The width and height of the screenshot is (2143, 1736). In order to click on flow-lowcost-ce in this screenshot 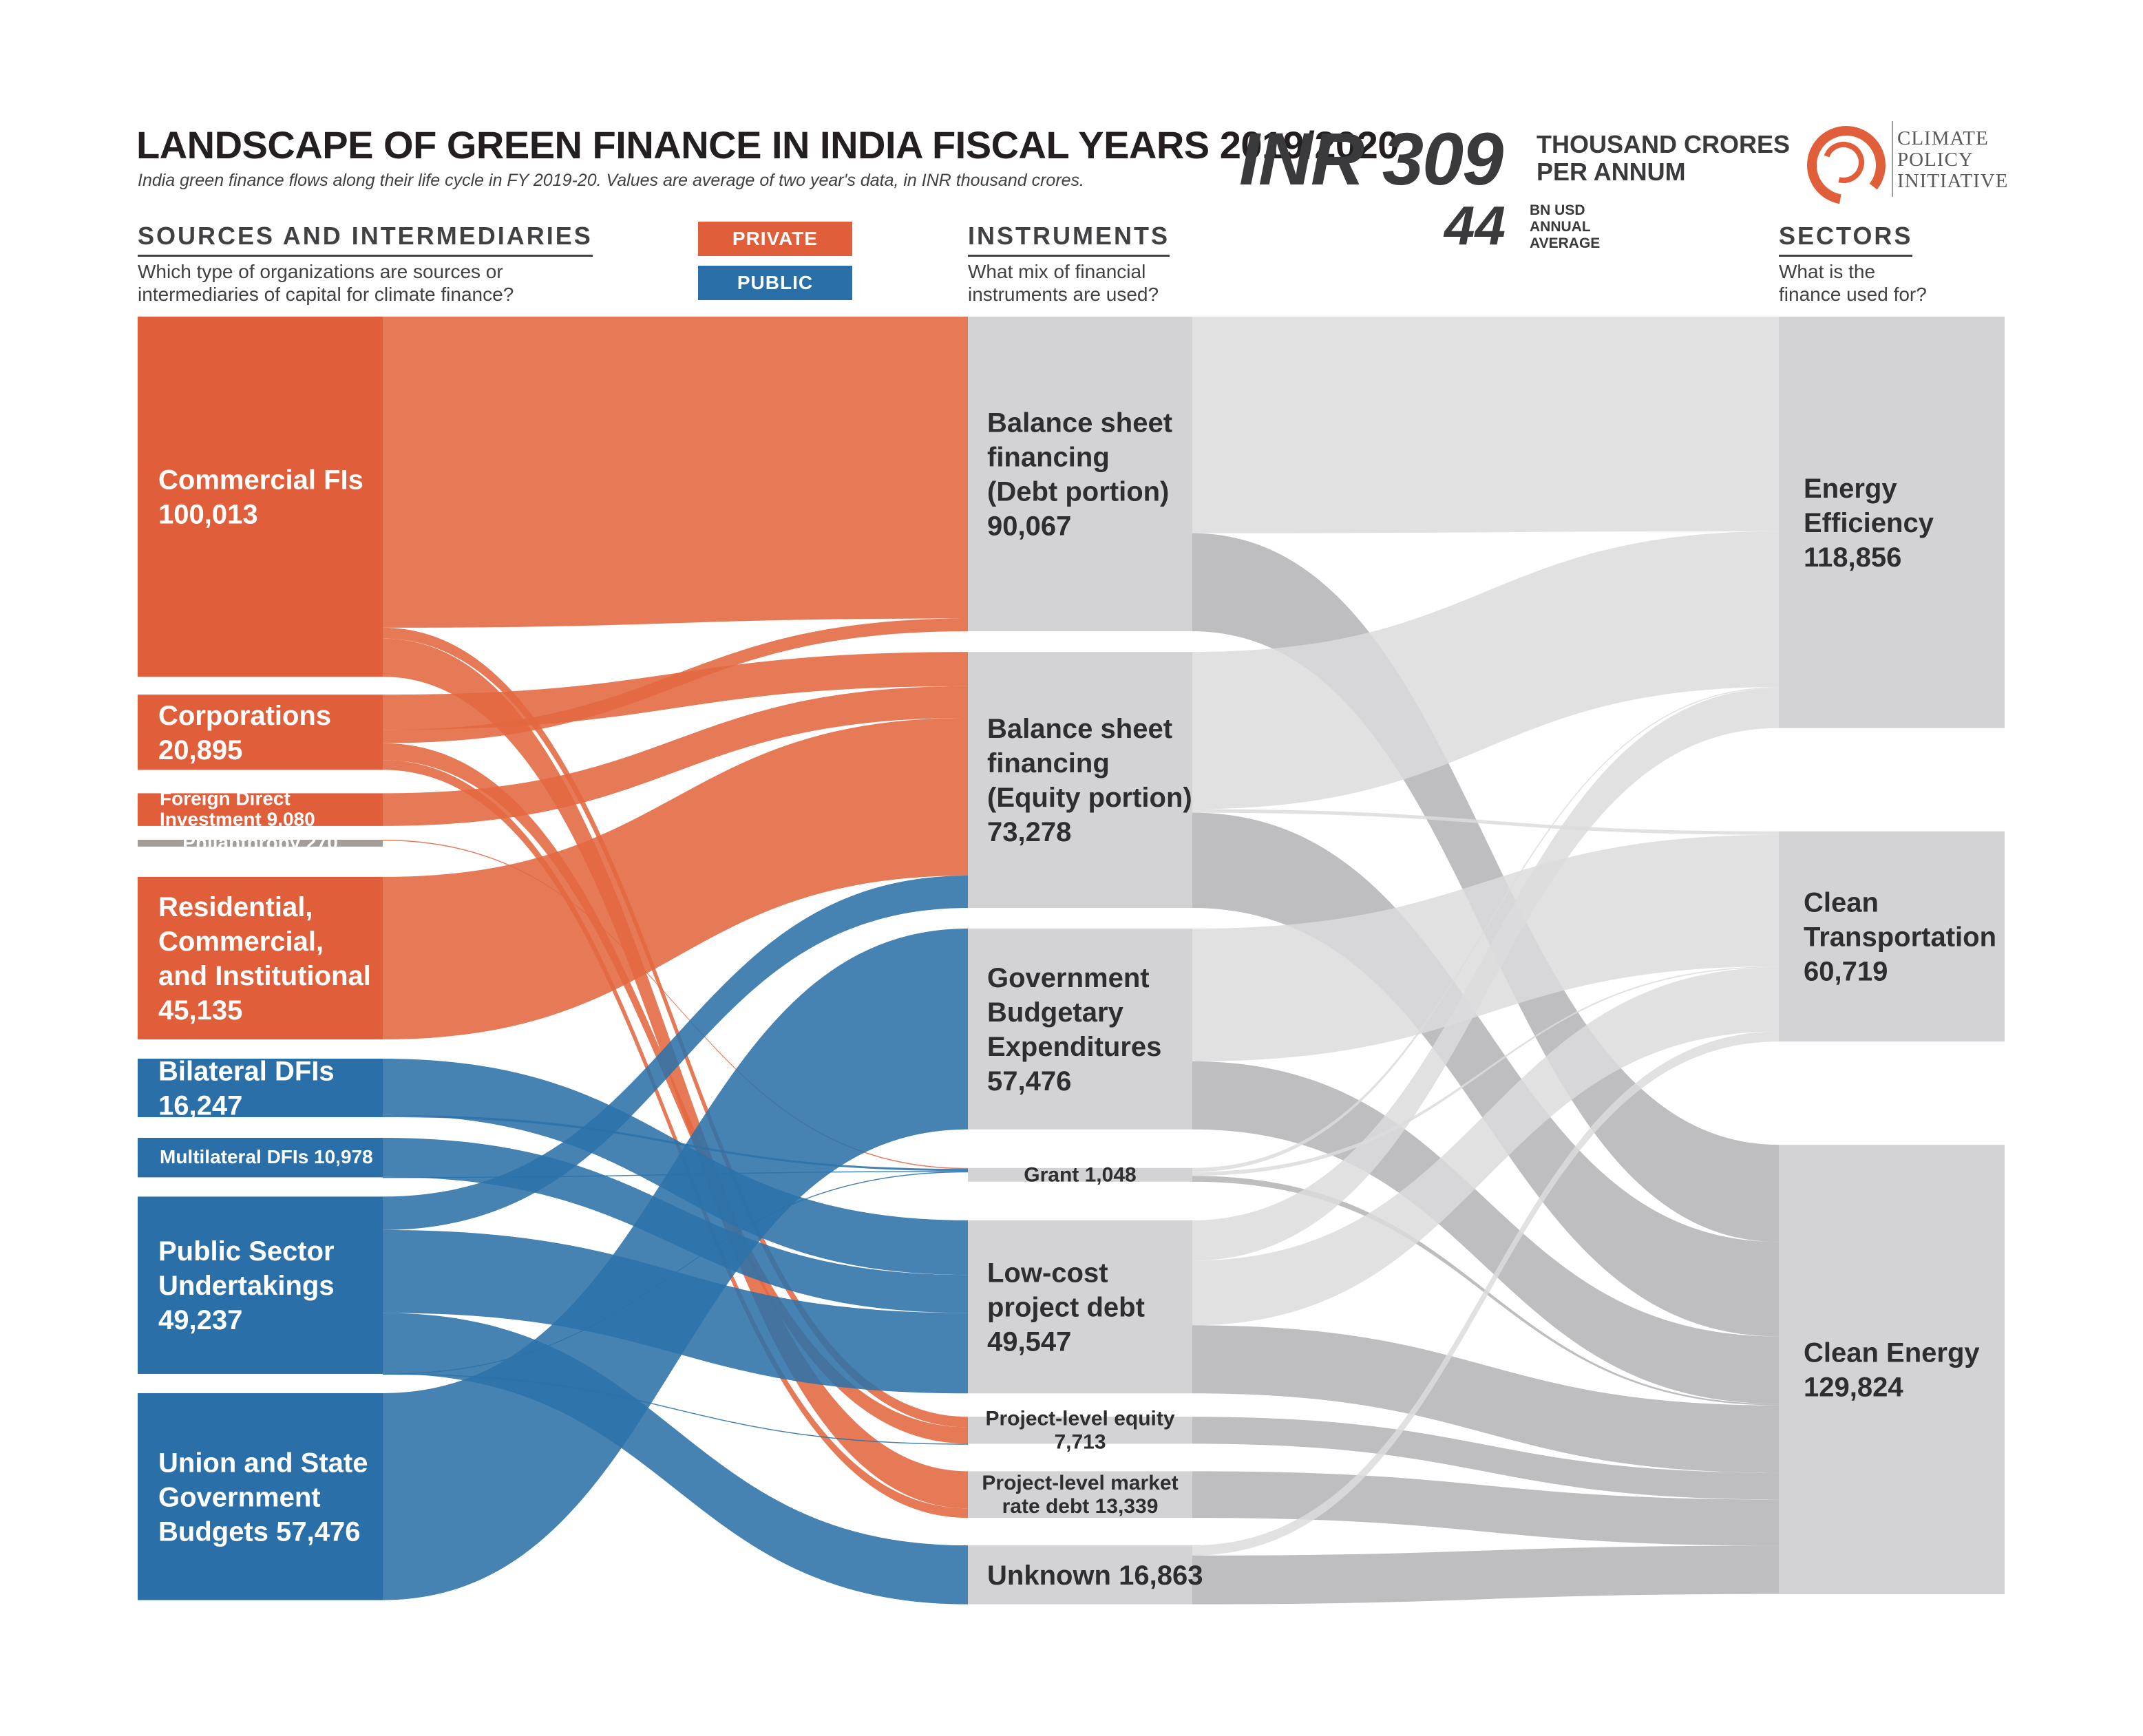, I will do `click(1485, 1399)`.